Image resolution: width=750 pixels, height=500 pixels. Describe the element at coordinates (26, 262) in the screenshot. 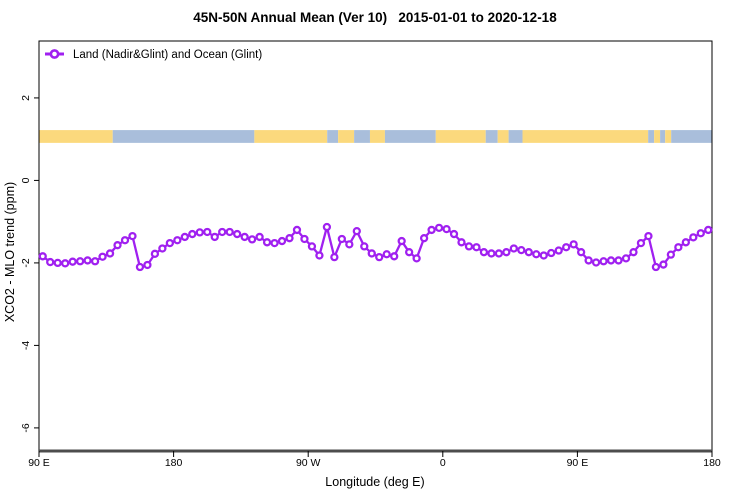

I see `y-tick-label: -2` at that location.